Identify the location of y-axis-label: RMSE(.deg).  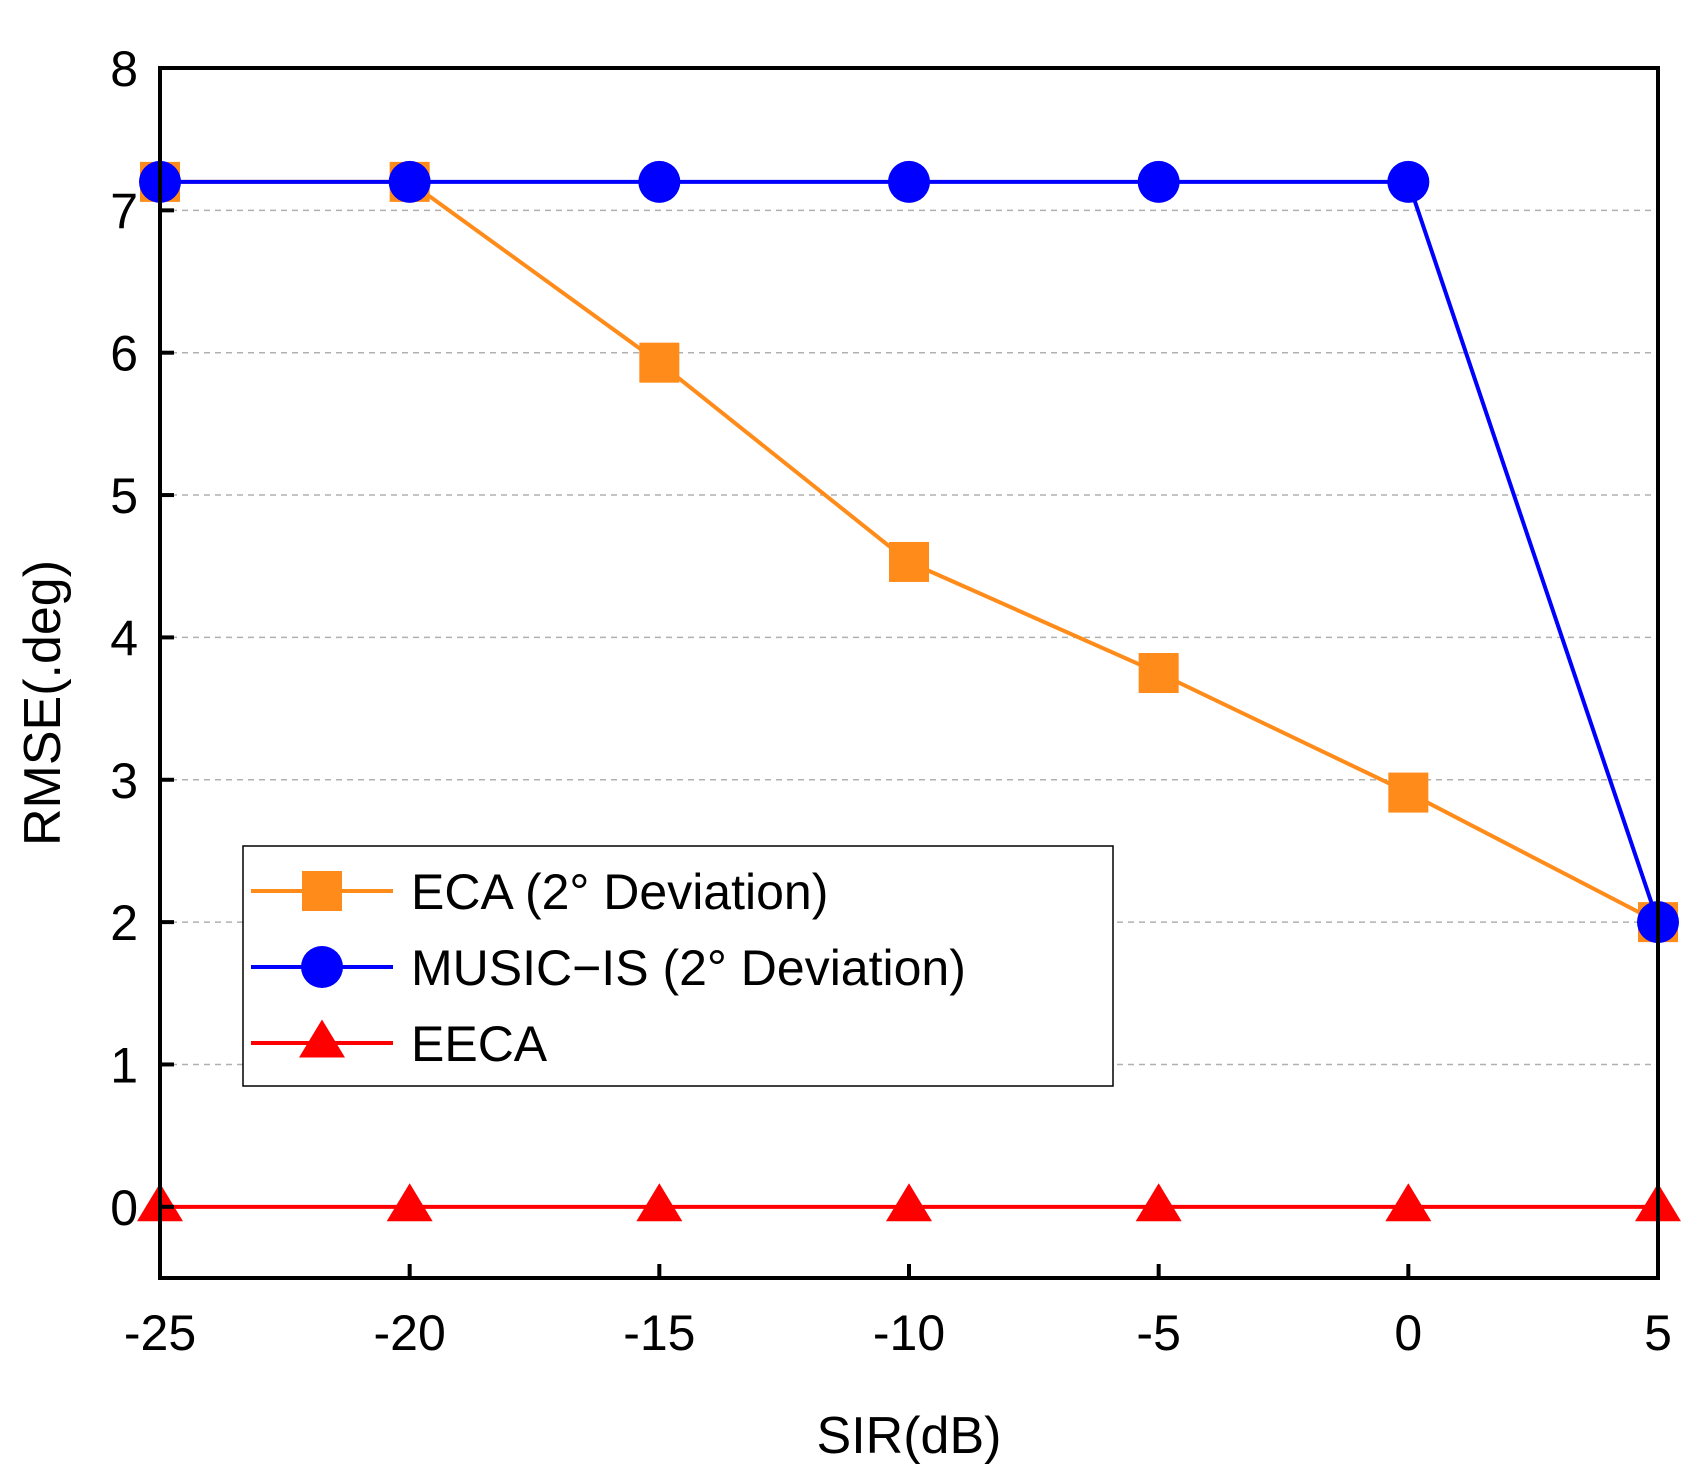
(43, 703).